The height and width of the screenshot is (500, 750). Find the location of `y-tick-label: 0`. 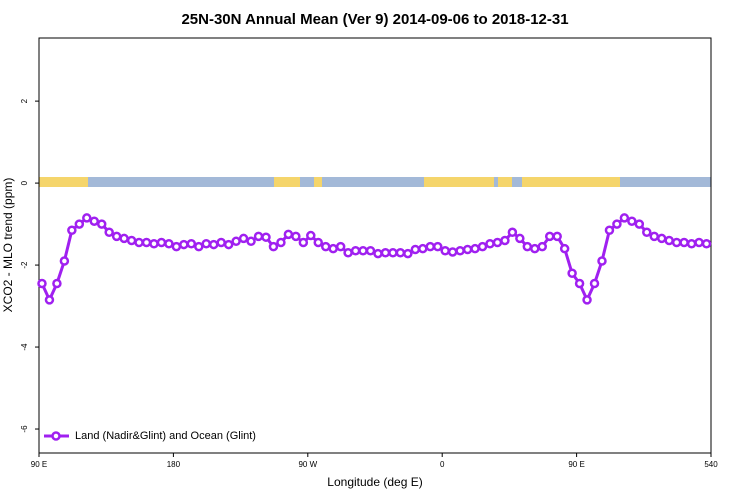

y-tick-label: 0 is located at coordinates (24, 182).